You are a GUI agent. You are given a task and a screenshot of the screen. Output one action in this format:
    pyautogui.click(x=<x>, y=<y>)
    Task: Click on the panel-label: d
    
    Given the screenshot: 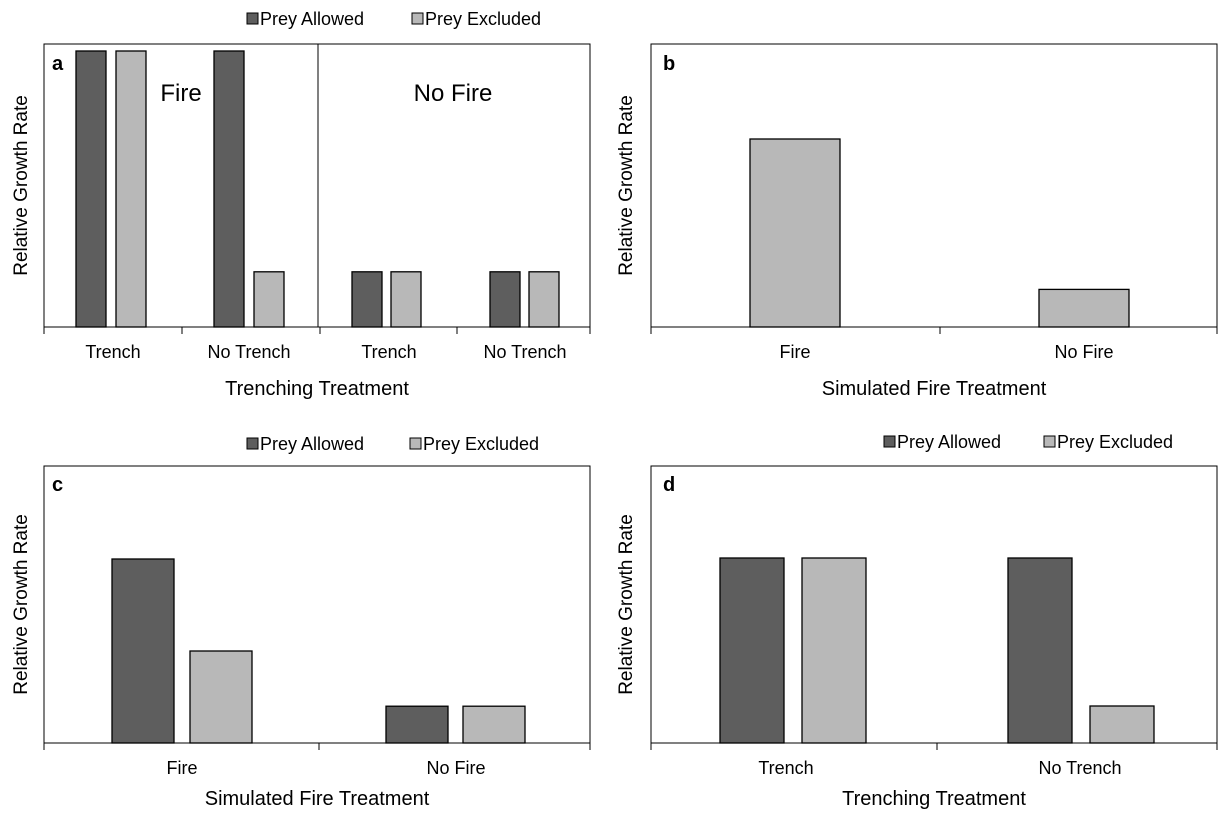 What is the action you would take?
    pyautogui.click(x=669, y=485)
    